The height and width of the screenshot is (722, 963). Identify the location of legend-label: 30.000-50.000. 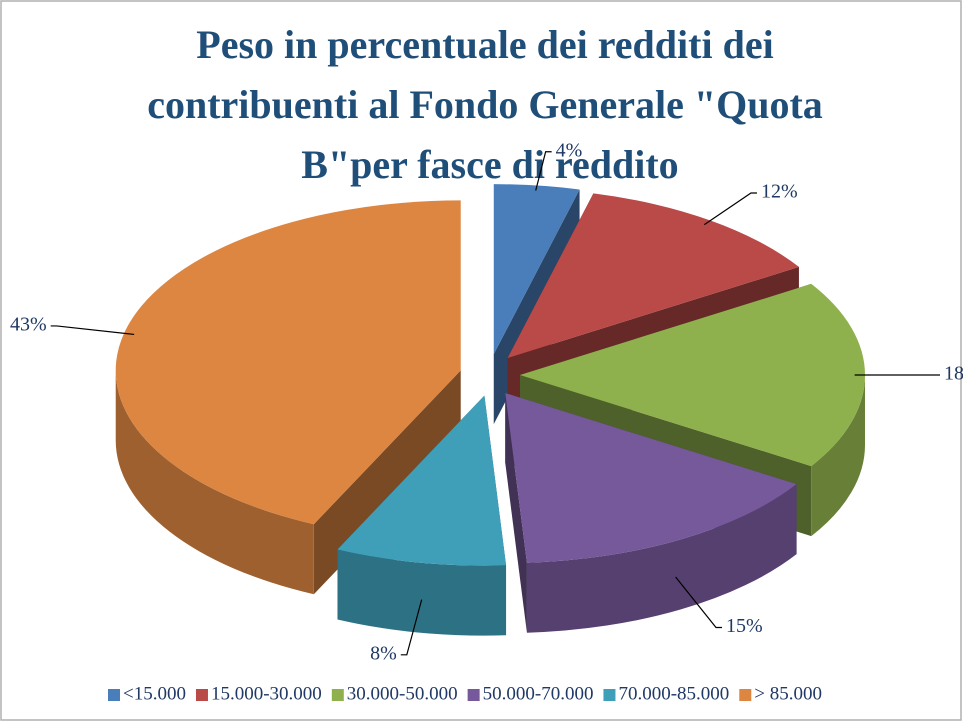
(402, 693).